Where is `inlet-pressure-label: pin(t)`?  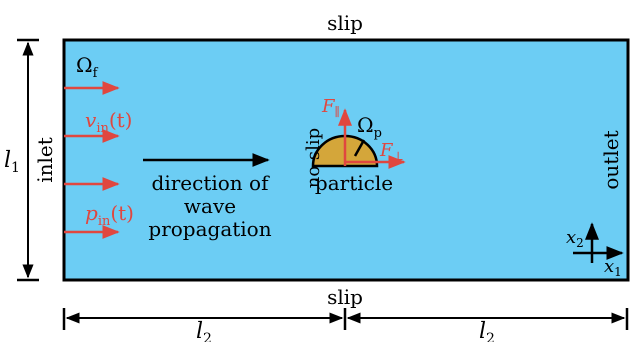
inlet-pressure-label: pin(t) is located at coordinates (109, 215).